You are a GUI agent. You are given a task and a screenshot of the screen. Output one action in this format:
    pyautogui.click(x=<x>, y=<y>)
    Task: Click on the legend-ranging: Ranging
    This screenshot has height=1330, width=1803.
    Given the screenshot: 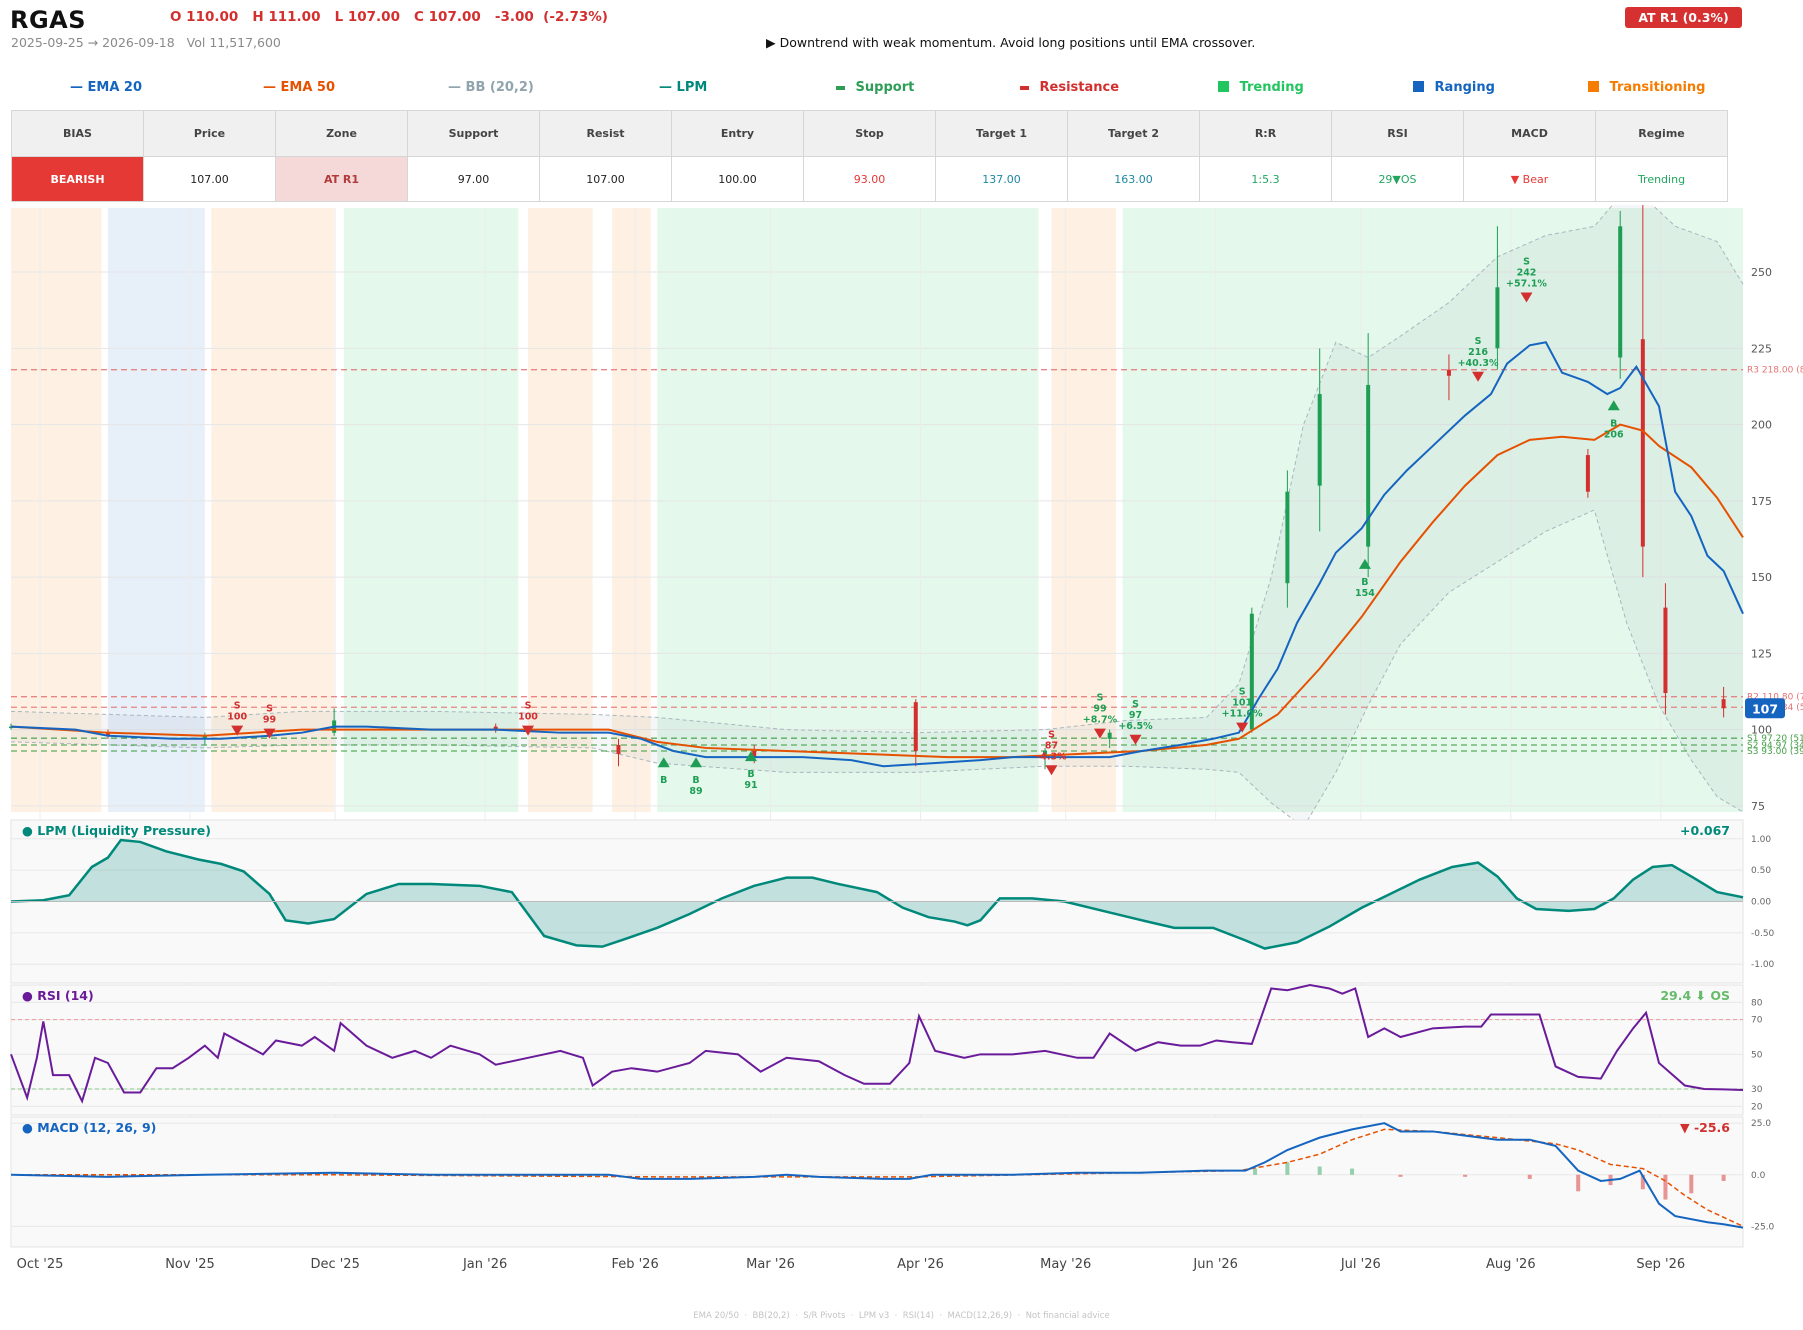 What is the action you would take?
    pyautogui.click(x=1454, y=87)
    